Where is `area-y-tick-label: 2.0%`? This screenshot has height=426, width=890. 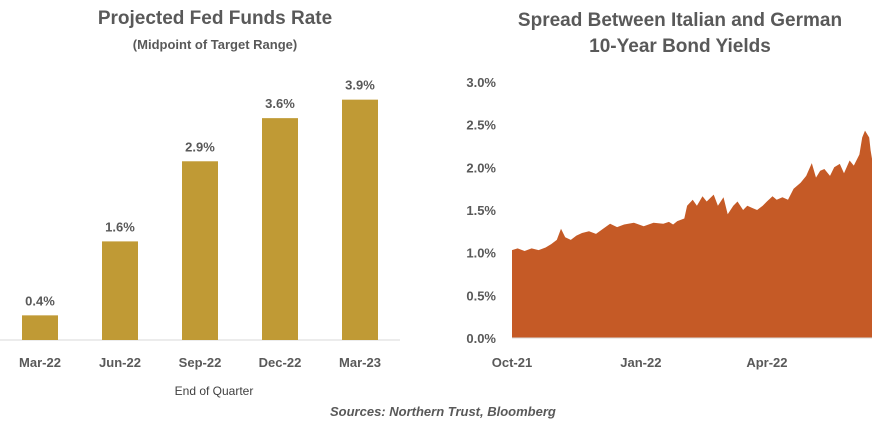 area-y-tick-label: 2.0% is located at coordinates (481, 167).